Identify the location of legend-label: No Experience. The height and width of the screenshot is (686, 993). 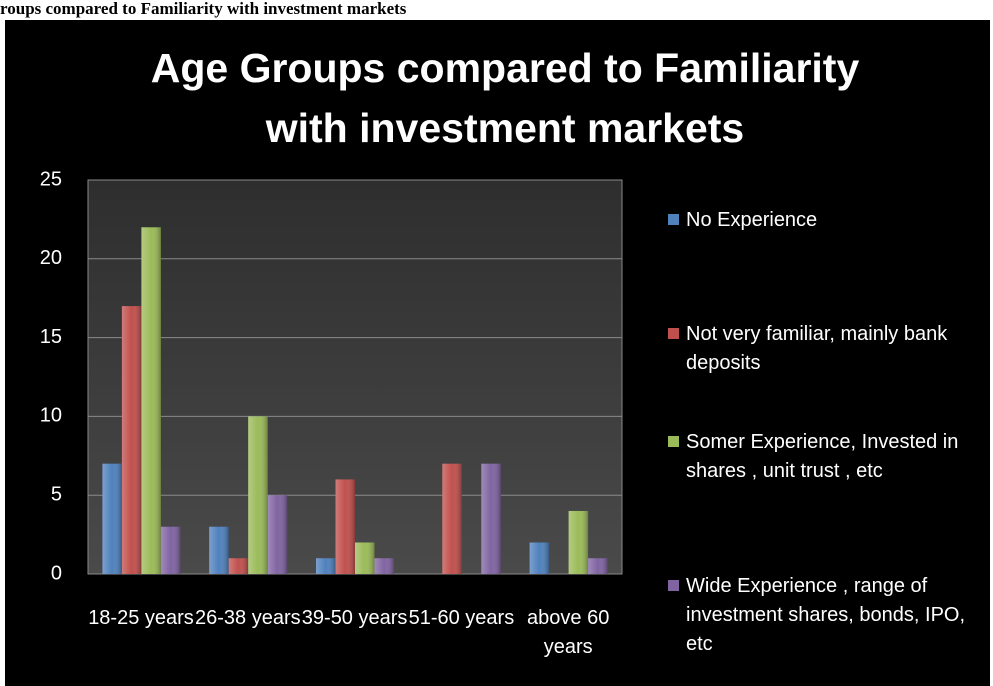
(752, 220).